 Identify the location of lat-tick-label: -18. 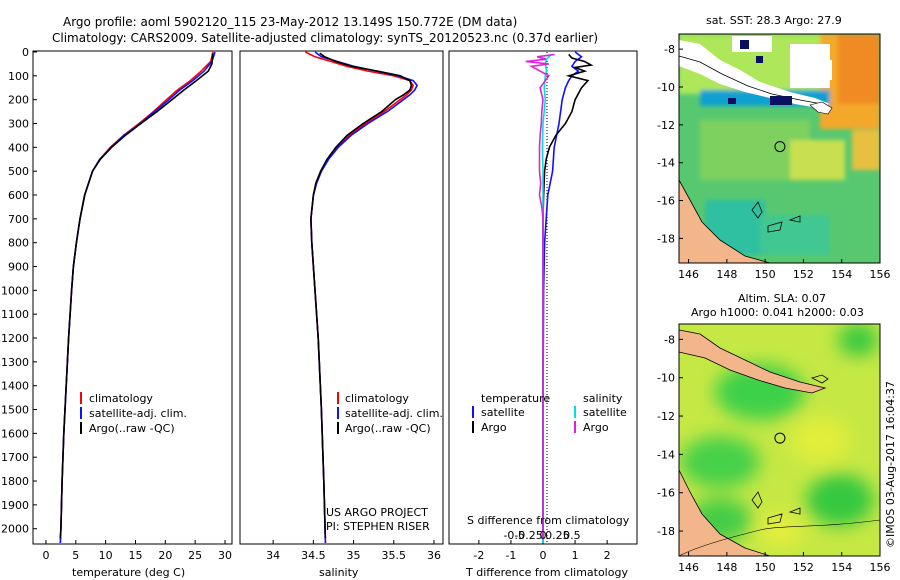
(666, 531).